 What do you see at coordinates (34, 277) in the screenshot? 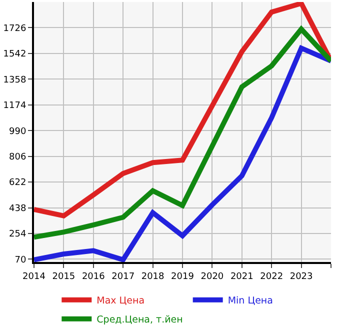
I see `x-tick-label: 2014` at bounding box center [34, 277].